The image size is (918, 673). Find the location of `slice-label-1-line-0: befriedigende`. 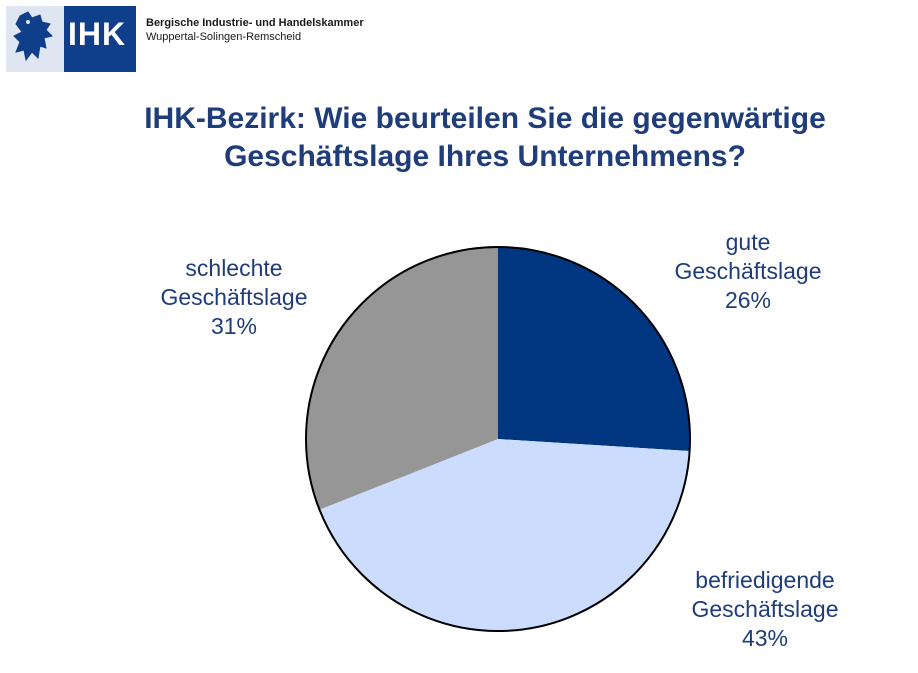

slice-label-1-line-0: befriedigende is located at coordinates (764, 580).